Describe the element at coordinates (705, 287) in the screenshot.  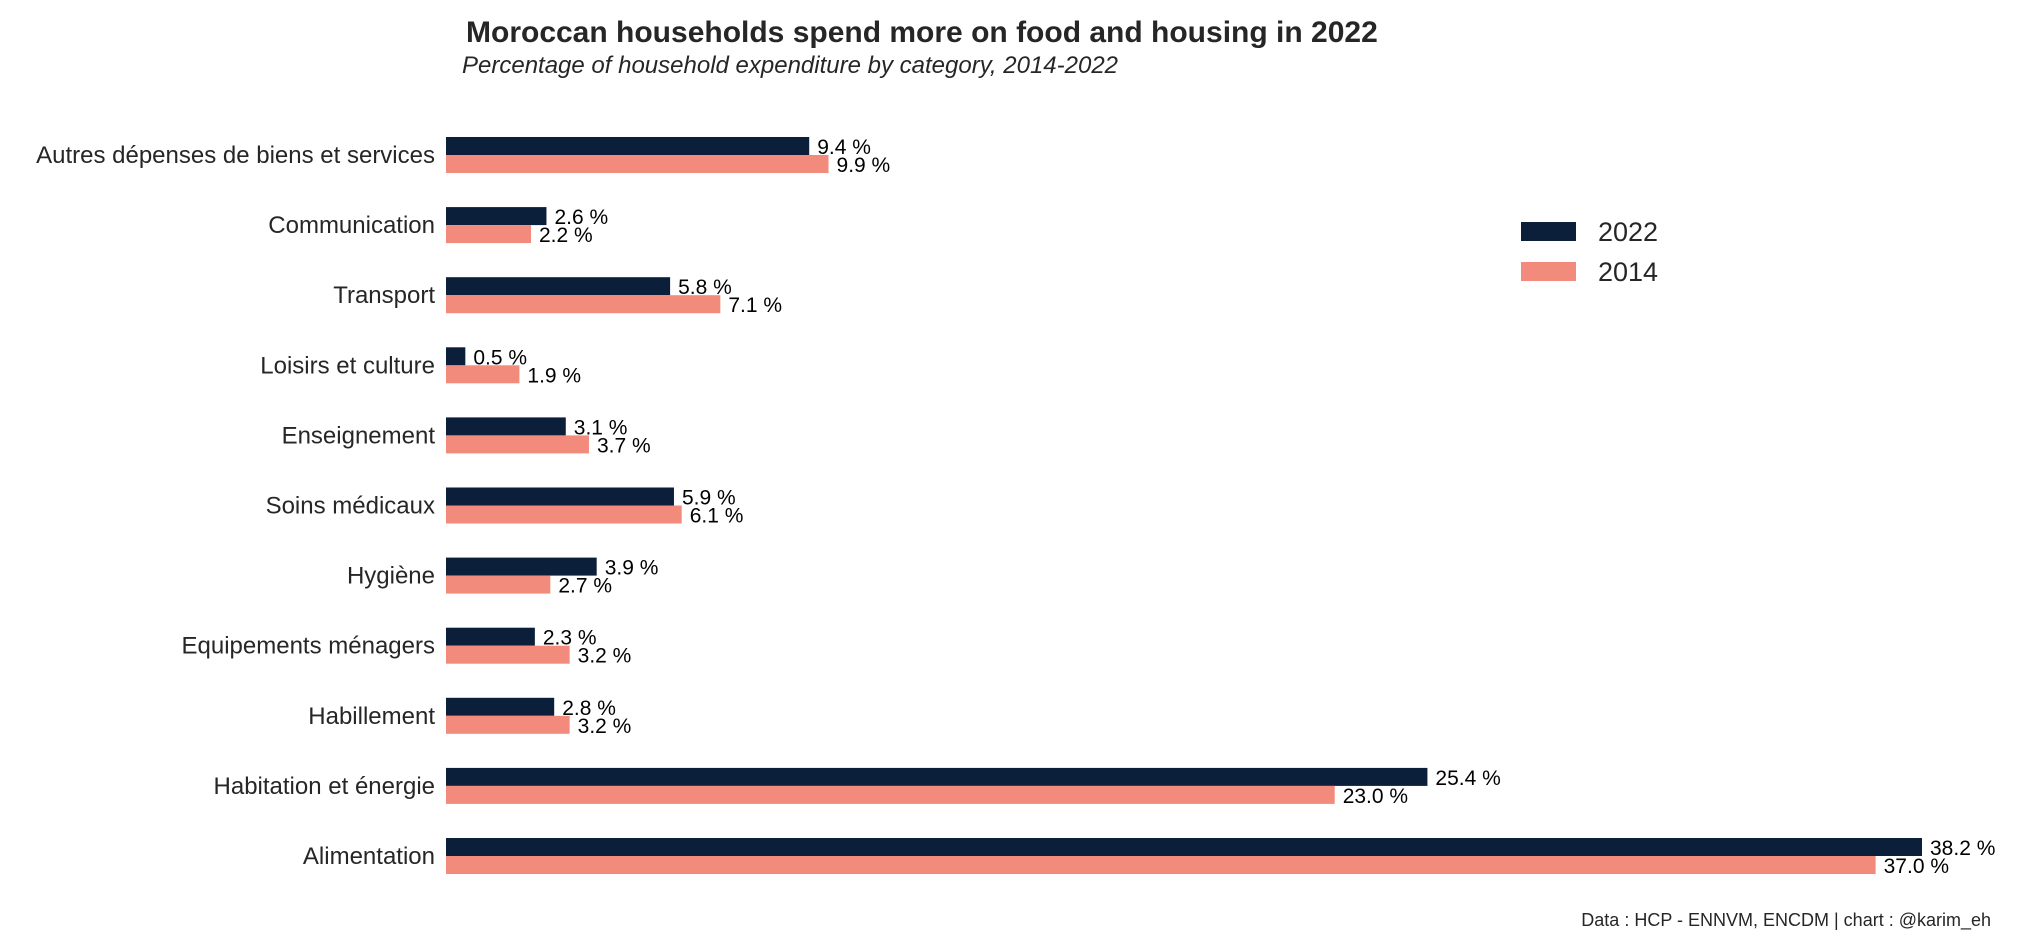
I see `bar-value-label: 5.8 %` at that location.